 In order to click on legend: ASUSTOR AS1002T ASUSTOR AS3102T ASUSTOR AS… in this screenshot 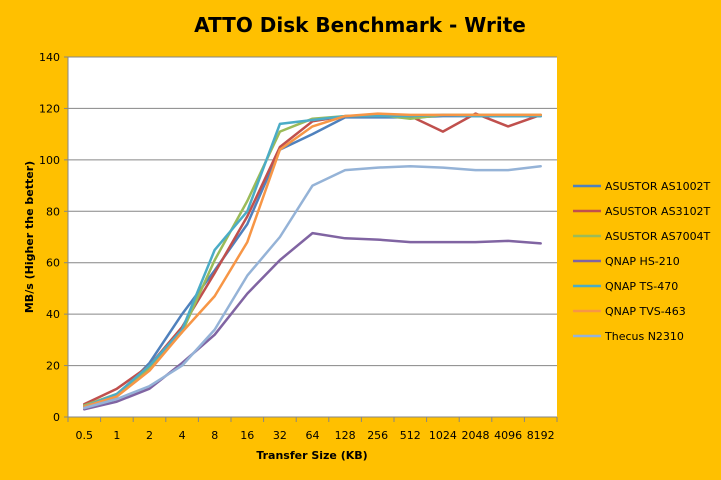, I will do `click(642, 261)`.